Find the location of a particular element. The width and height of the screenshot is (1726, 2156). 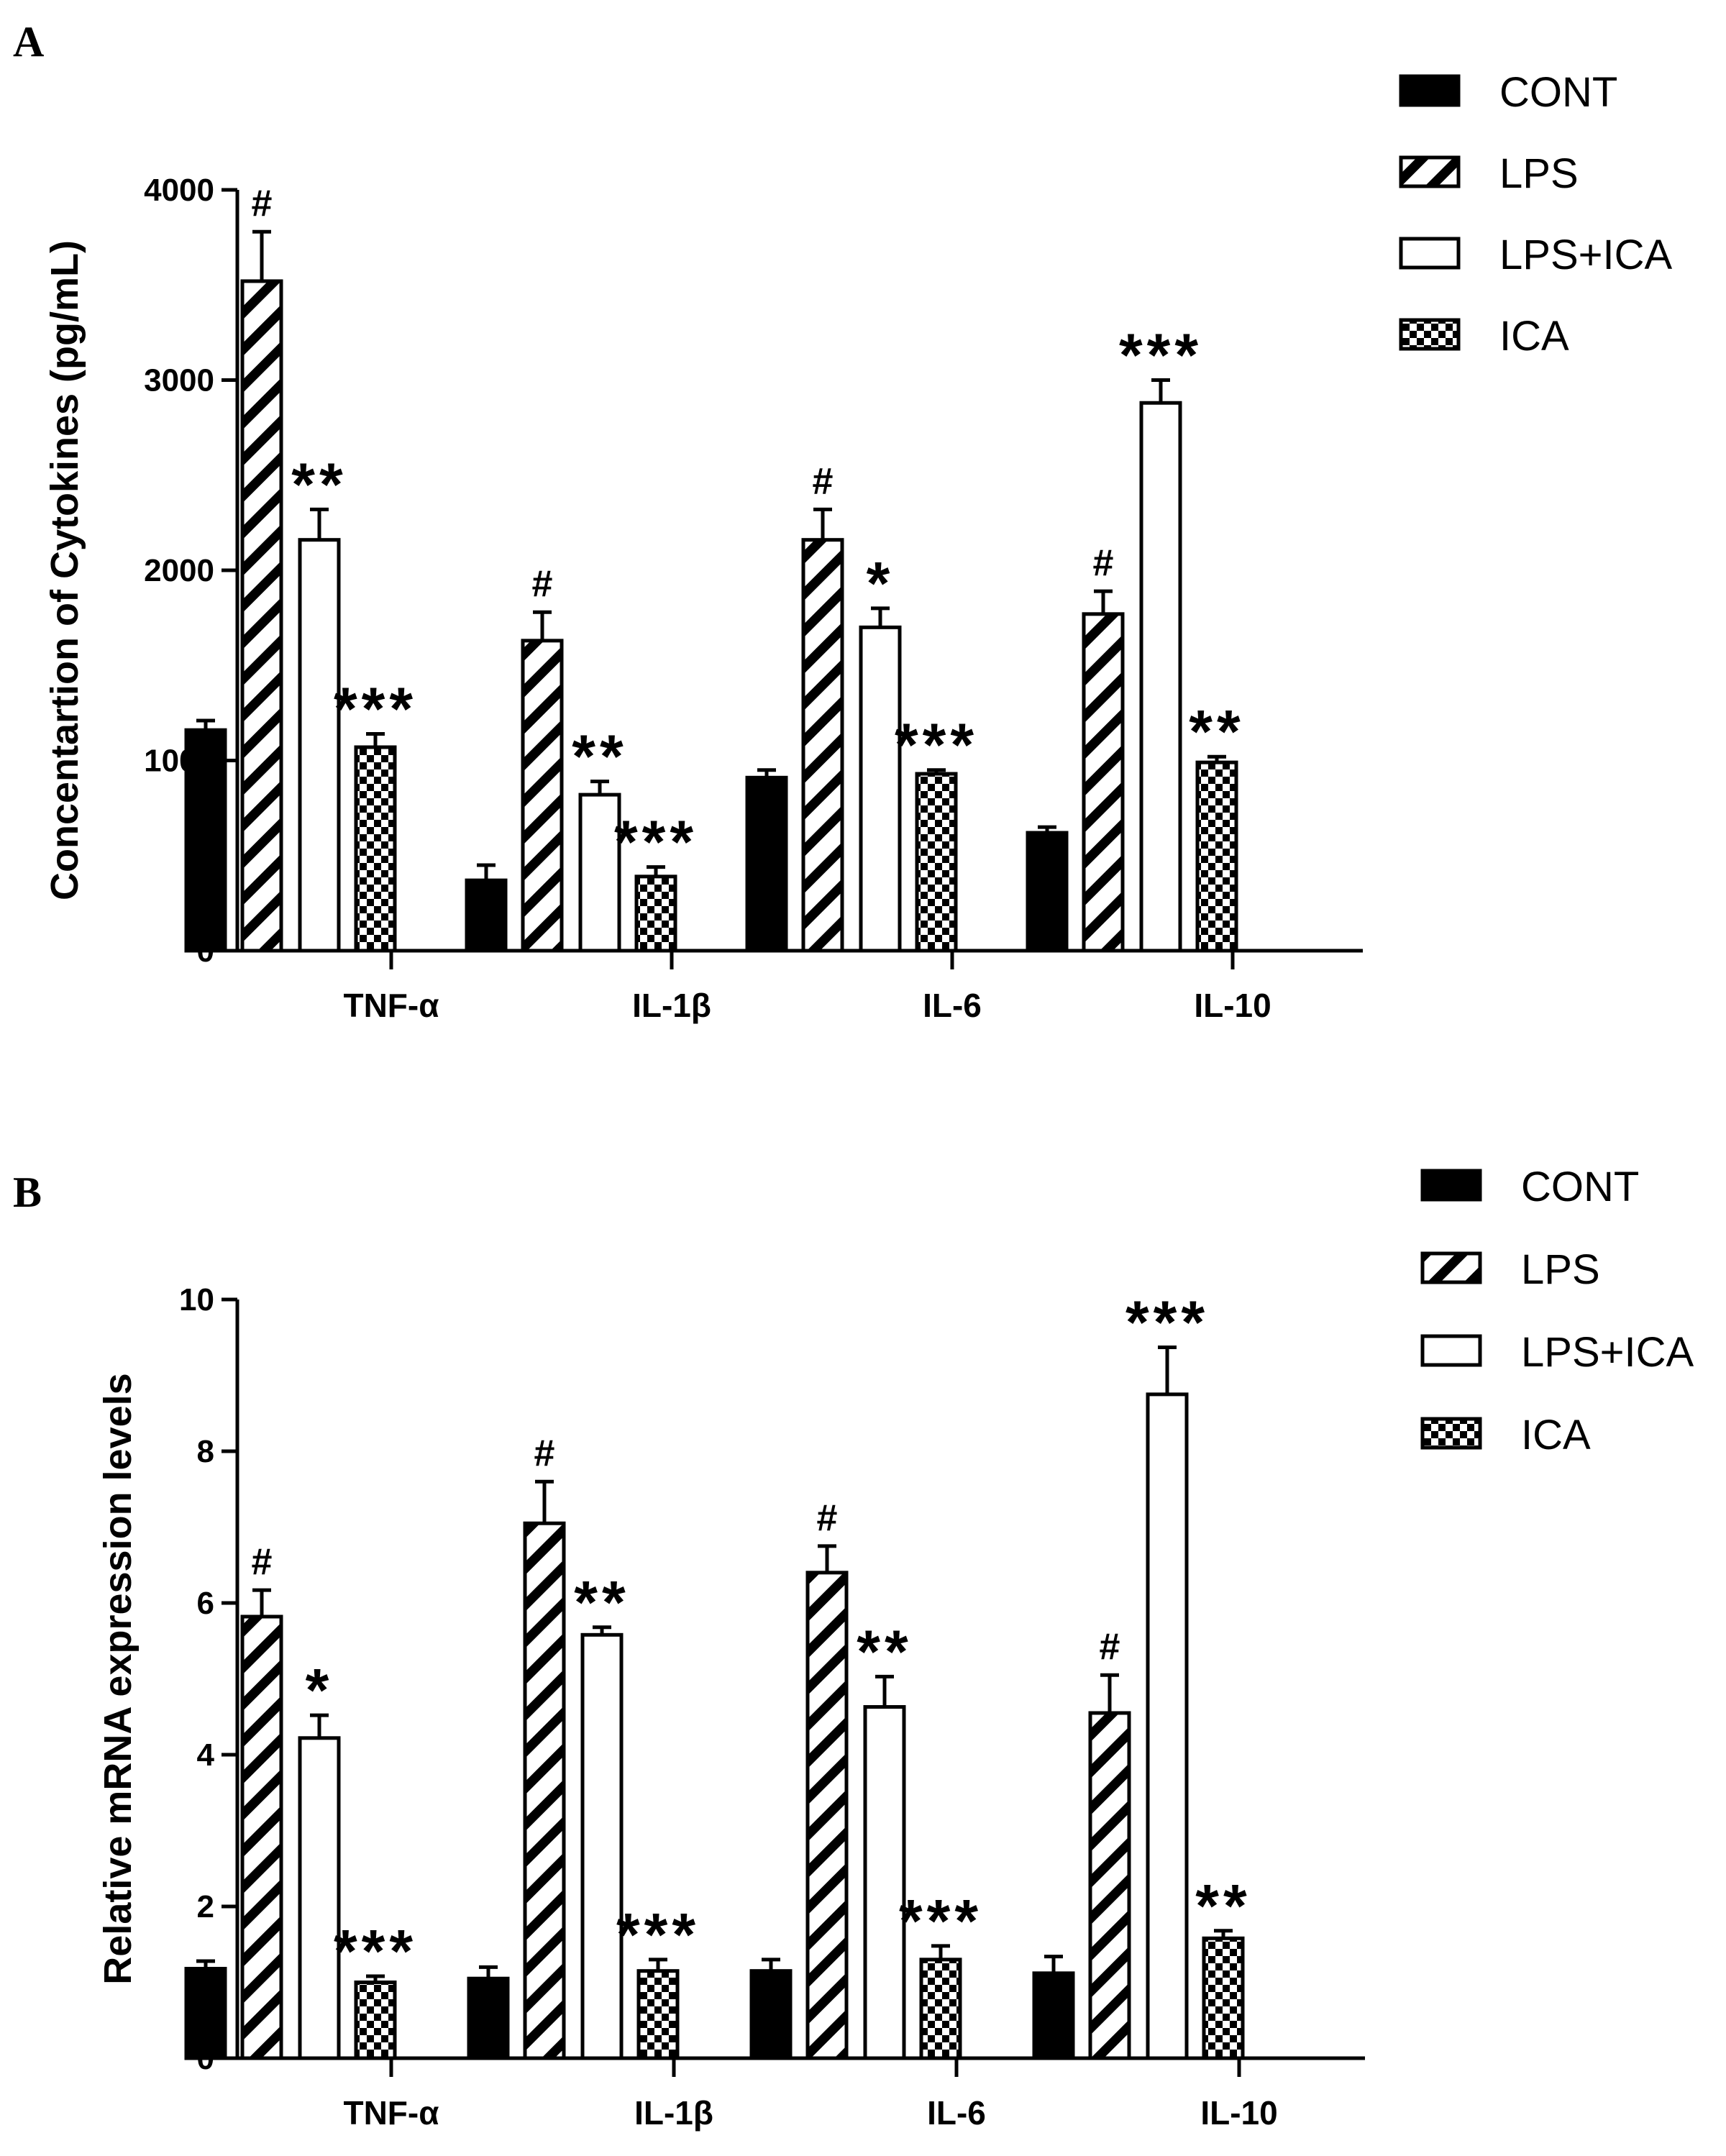

panel-a-y-tick-label: 3000 is located at coordinates (179, 380).